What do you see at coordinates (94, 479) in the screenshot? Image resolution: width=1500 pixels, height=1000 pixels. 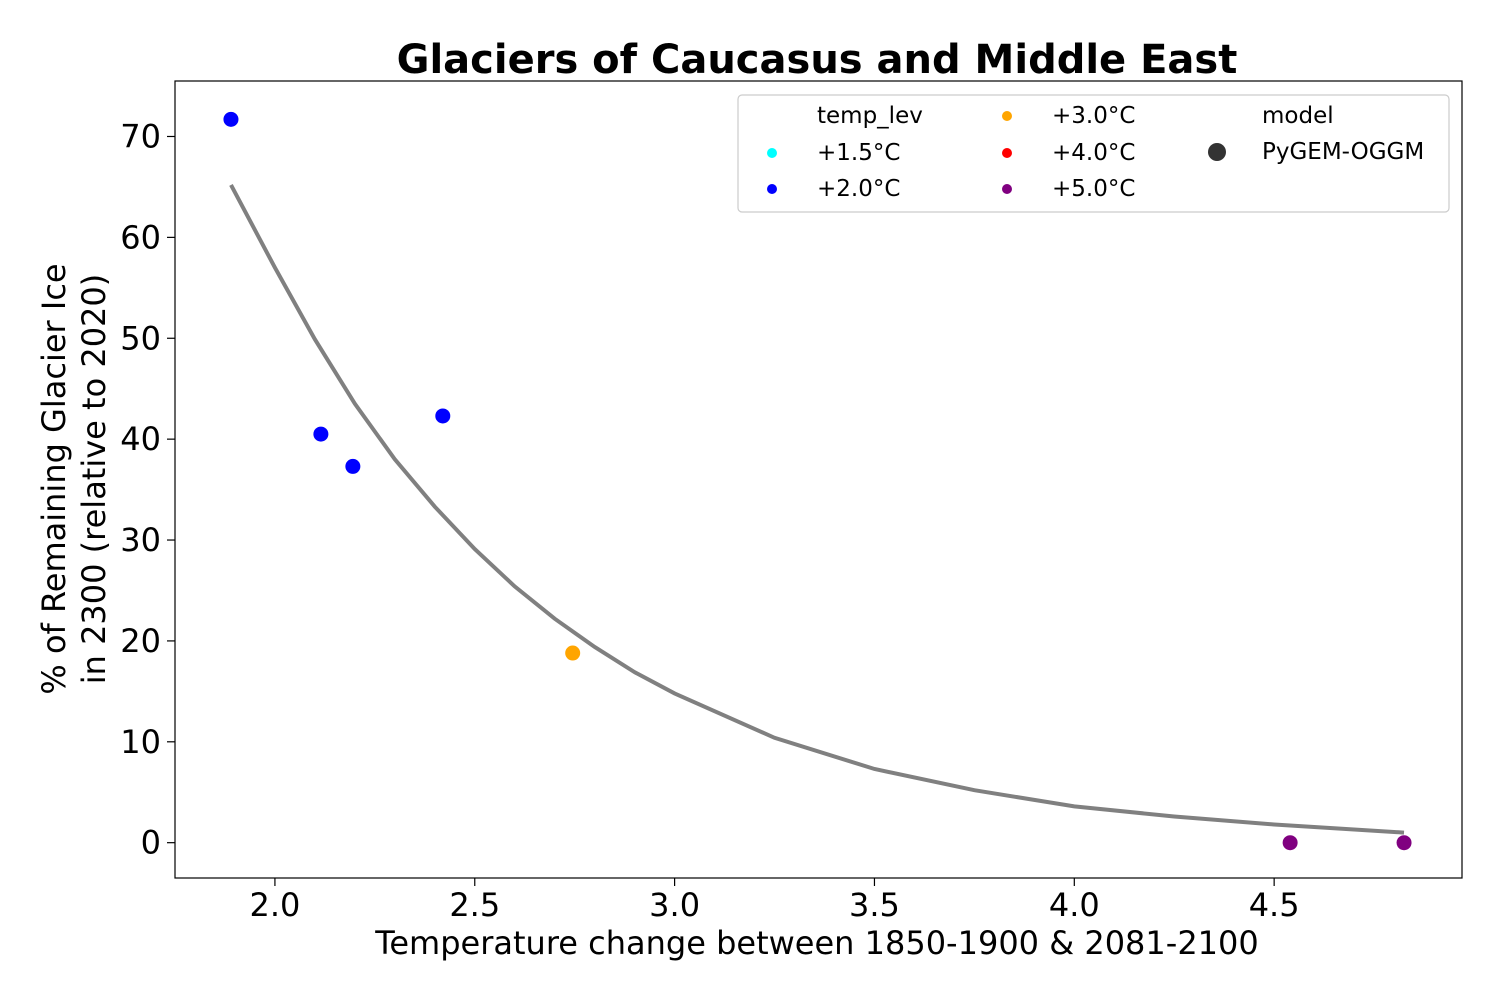 I see `y-axis-label-line2: in 2300 (relative to 2020)` at bounding box center [94, 479].